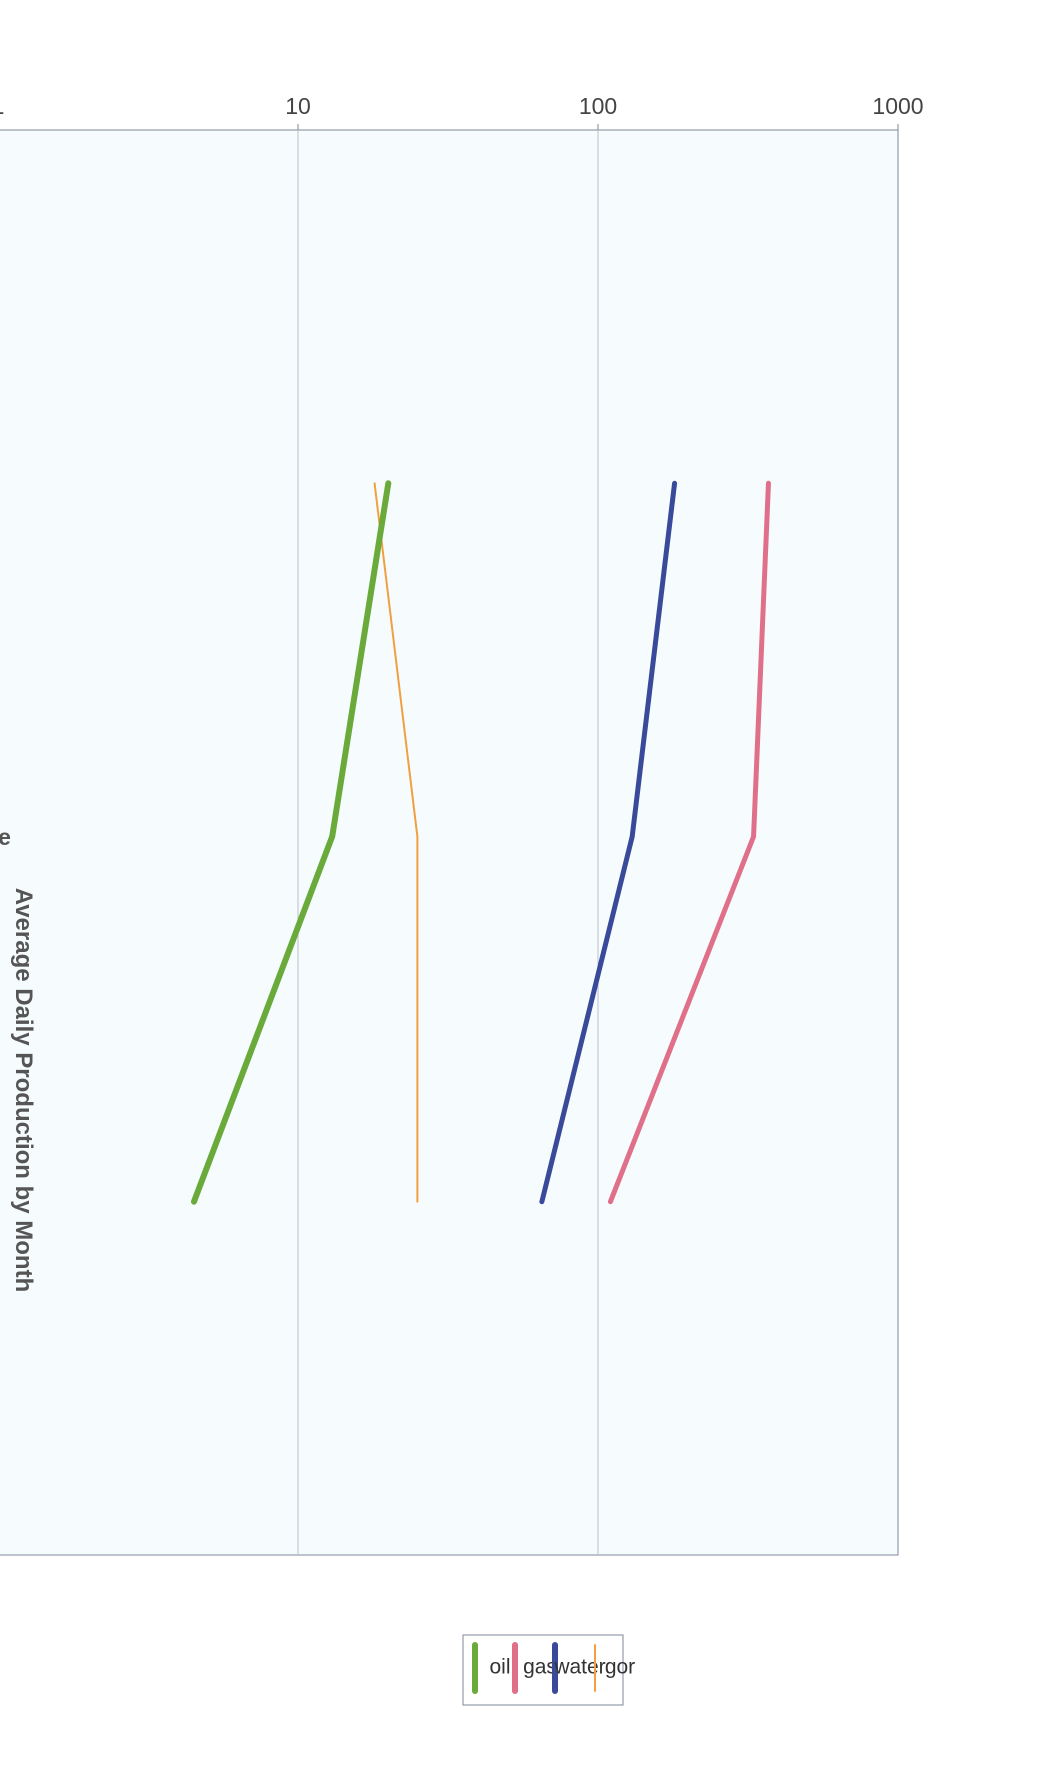 This screenshot has width=1043, height=1767. What do you see at coordinates (689, 842) in the screenshot?
I see `series-line-gas` at bounding box center [689, 842].